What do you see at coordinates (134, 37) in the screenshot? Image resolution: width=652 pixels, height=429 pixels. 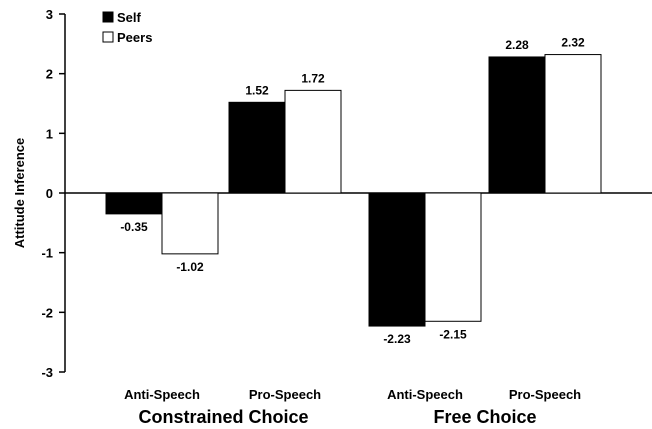 I see `legend-label-peers: Peers` at bounding box center [134, 37].